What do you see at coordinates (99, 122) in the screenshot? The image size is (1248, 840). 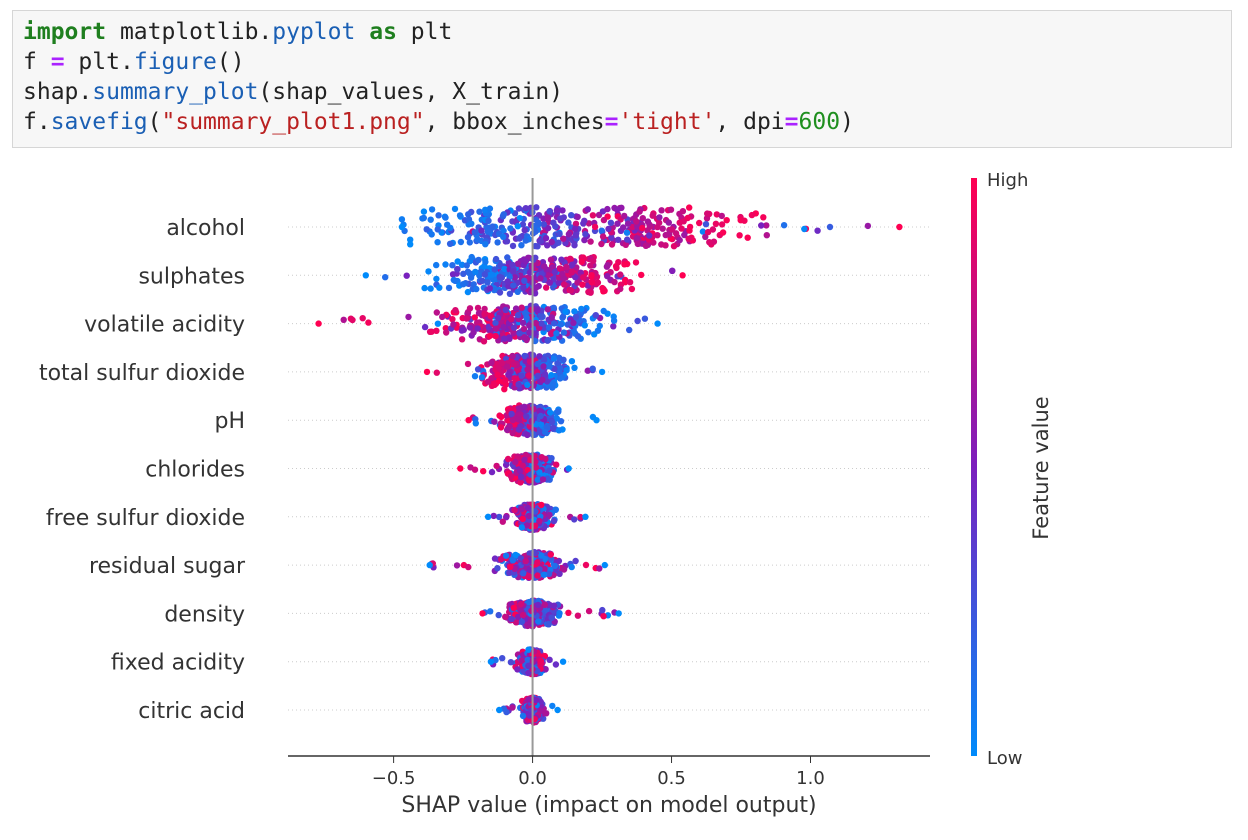 I see `code-token: savefig` at bounding box center [99, 122].